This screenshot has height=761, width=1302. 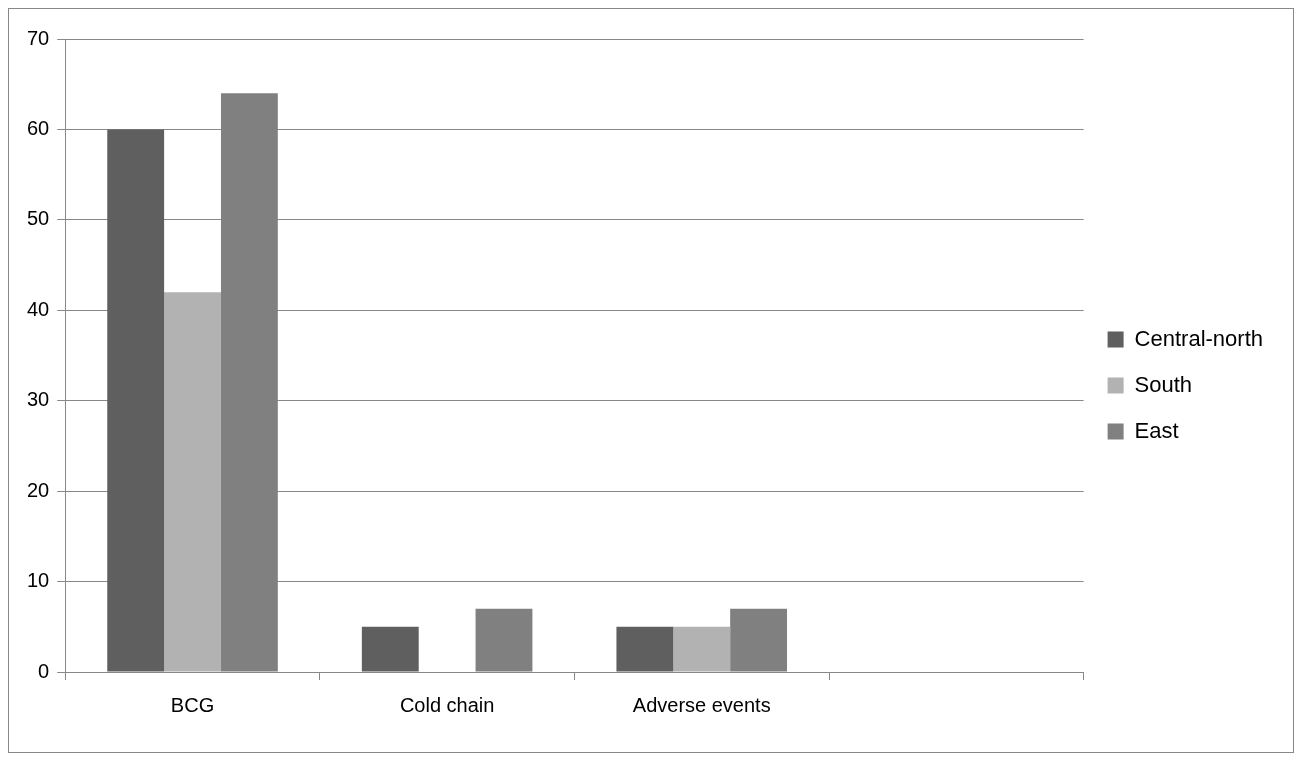 What do you see at coordinates (38, 37) in the screenshot?
I see `y-tick-label: 70` at bounding box center [38, 37].